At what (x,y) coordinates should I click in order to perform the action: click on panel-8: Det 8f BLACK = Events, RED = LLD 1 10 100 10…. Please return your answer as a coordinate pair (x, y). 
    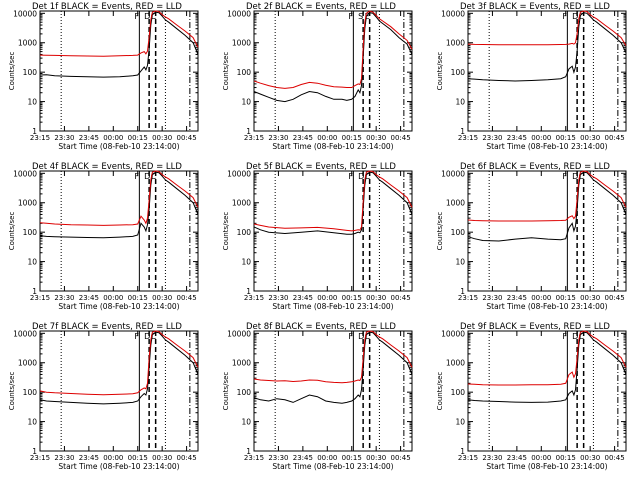
    Looking at the image, I should click on (317, 396).